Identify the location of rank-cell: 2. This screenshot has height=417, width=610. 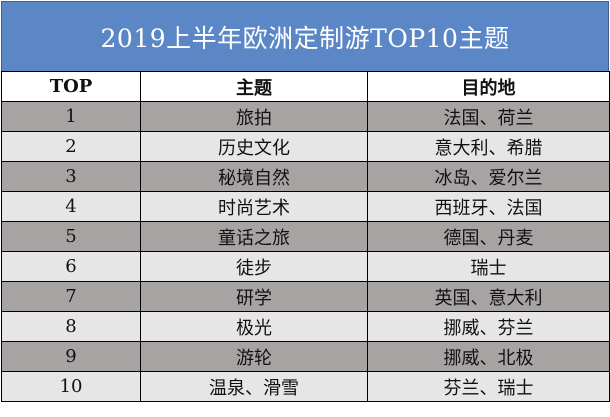
(71, 146).